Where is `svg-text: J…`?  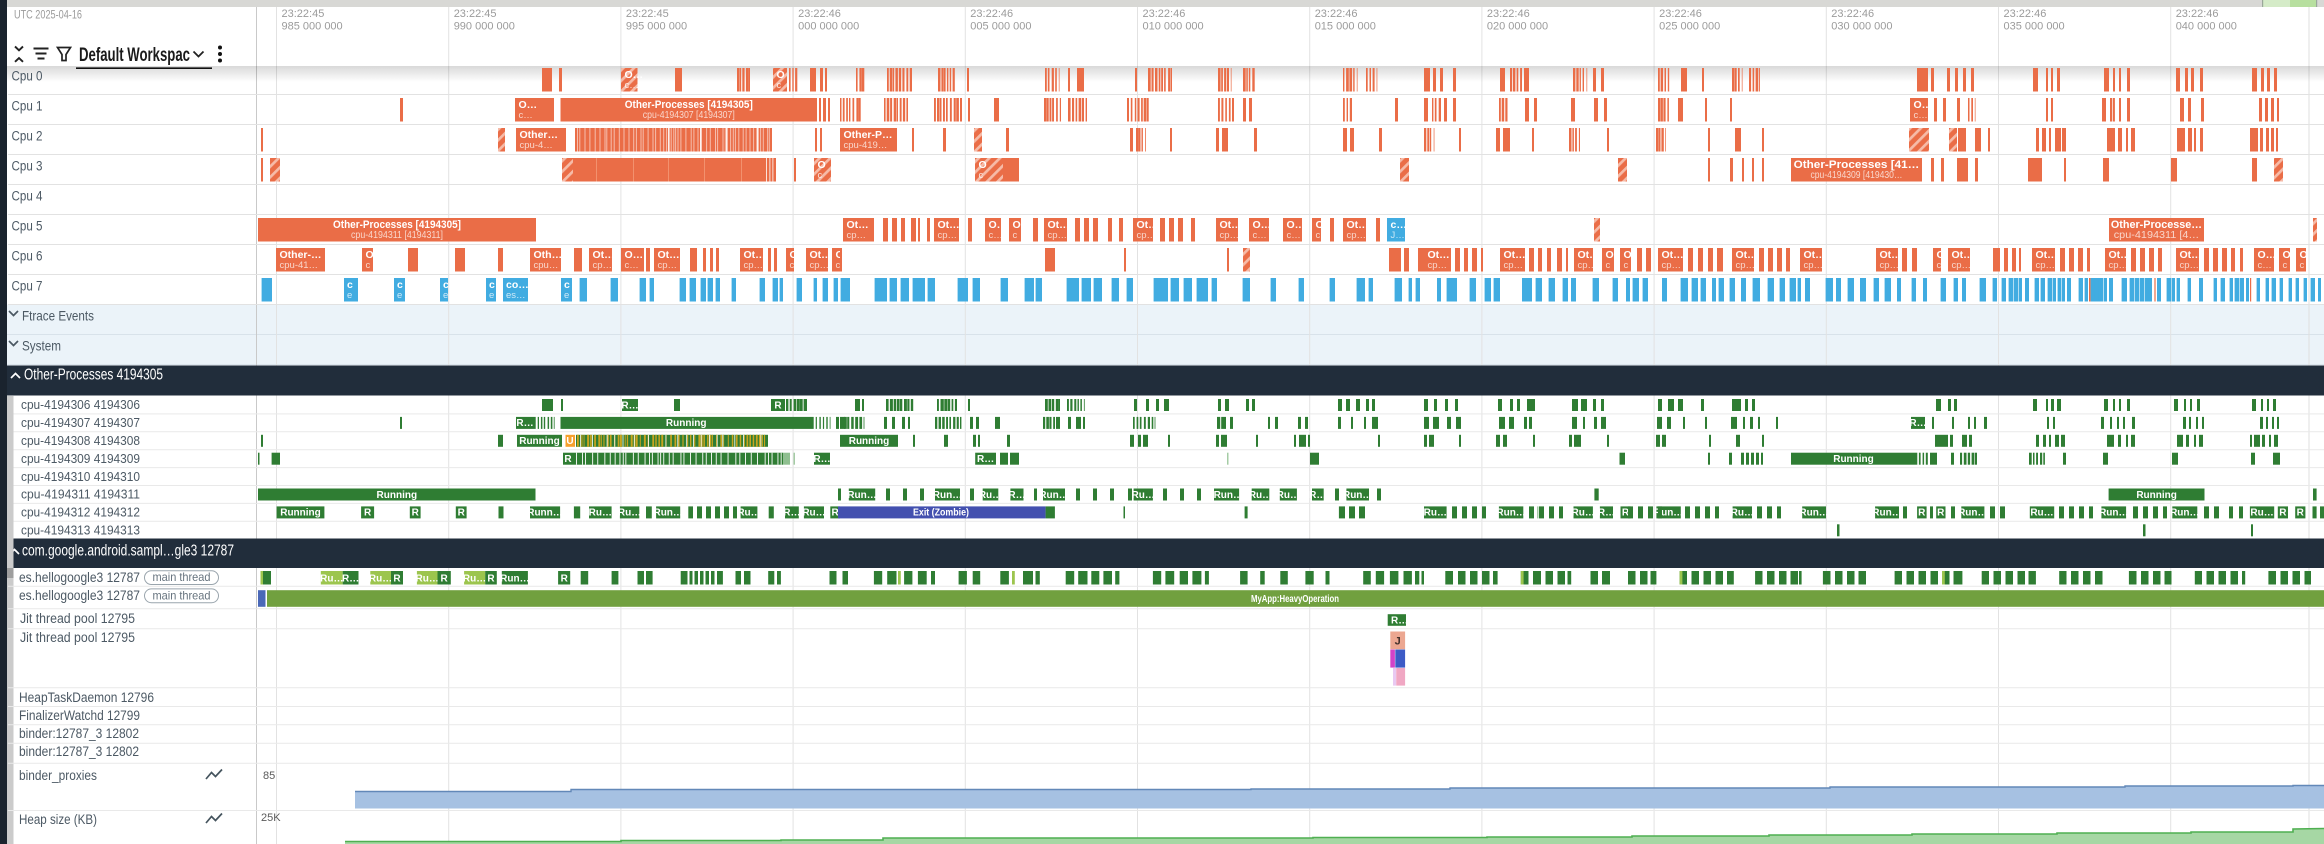 svg-text: J… is located at coordinates (1398, 235).